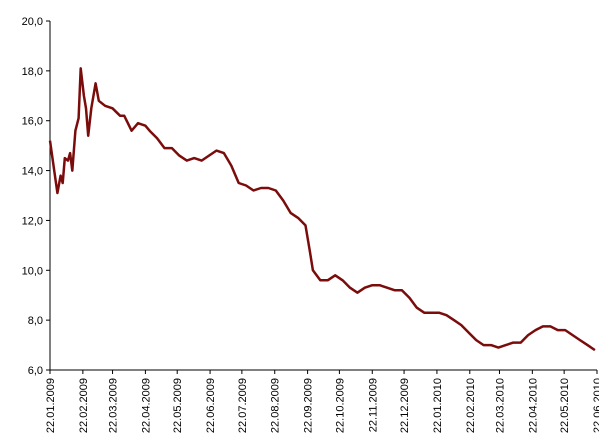  Describe the element at coordinates (276, 405) in the screenshot. I see `x-tick-label: 22.08.2009` at that location.